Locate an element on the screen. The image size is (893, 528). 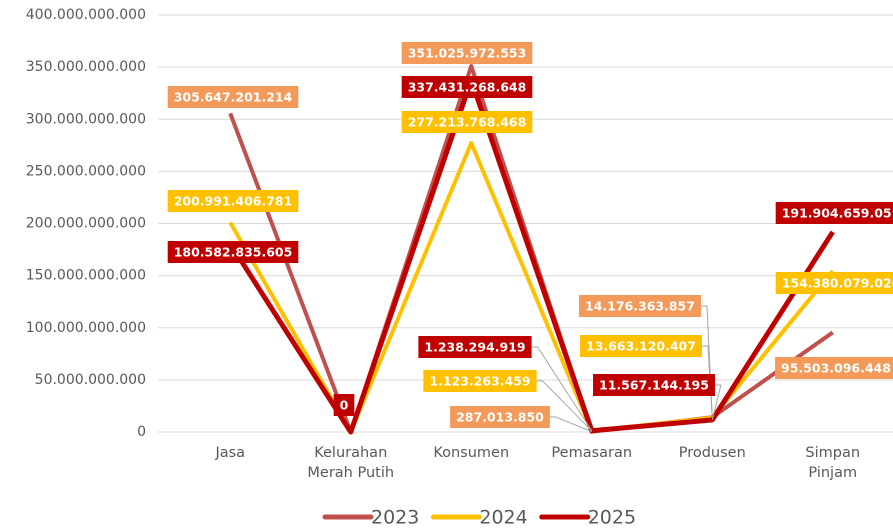
value-label-text: 14.176.363.857 is located at coordinates (640, 306).